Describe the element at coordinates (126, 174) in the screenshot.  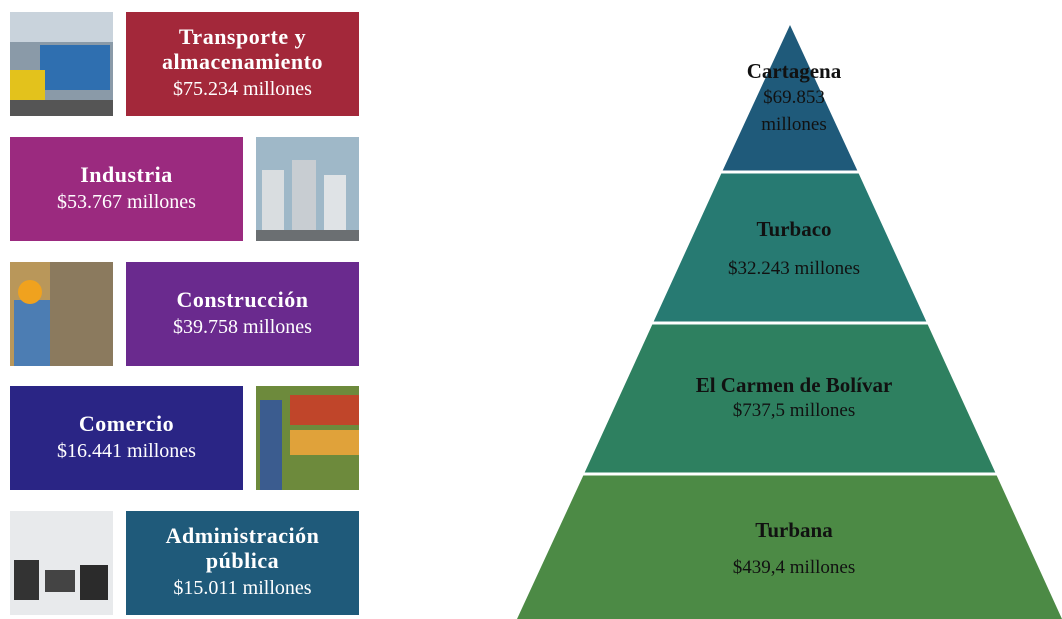
I see `sector-title: Industria` at that location.